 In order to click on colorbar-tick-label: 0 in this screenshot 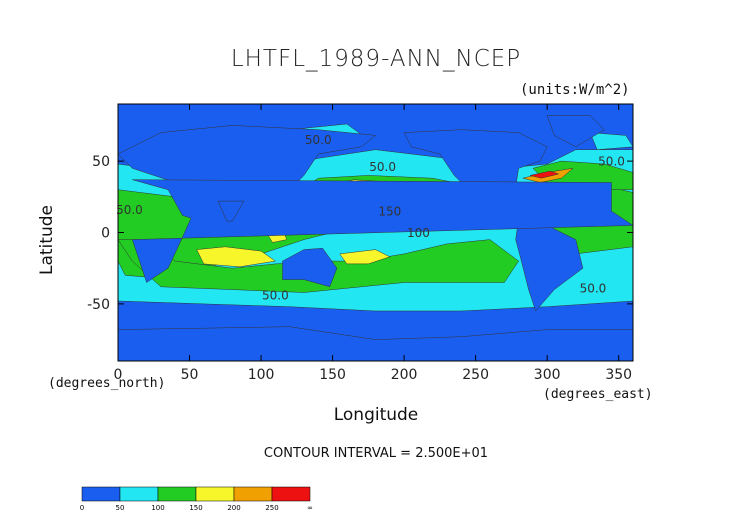, I will do `click(82, 508)`.